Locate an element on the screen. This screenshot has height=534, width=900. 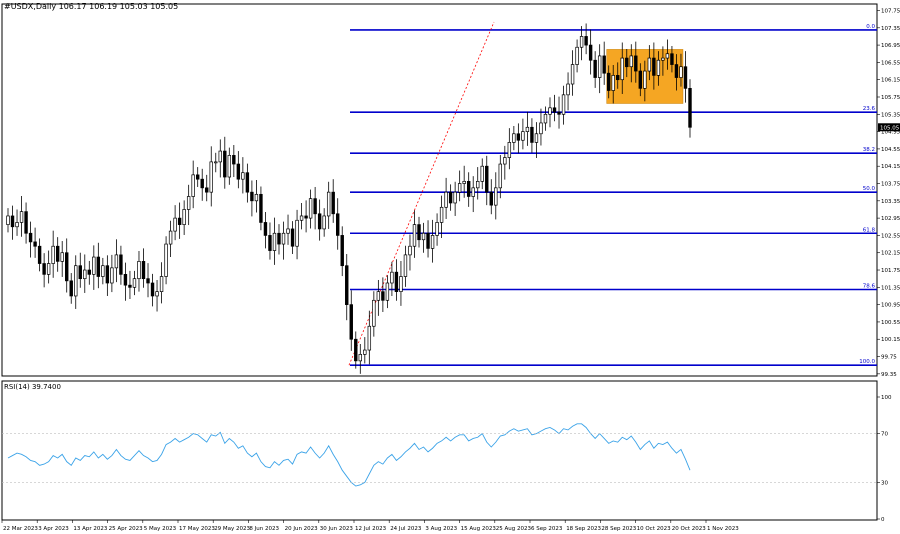
fib-label: 50.0 is located at coordinates (869, 189).